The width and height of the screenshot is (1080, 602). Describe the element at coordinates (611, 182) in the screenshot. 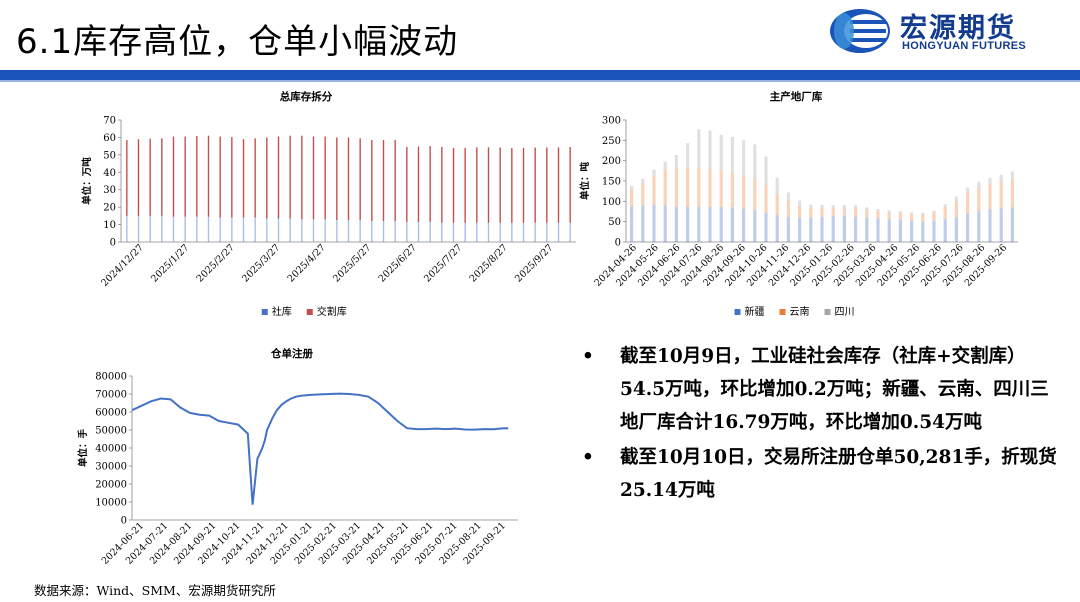

I see `y-tick-label: 150` at that location.